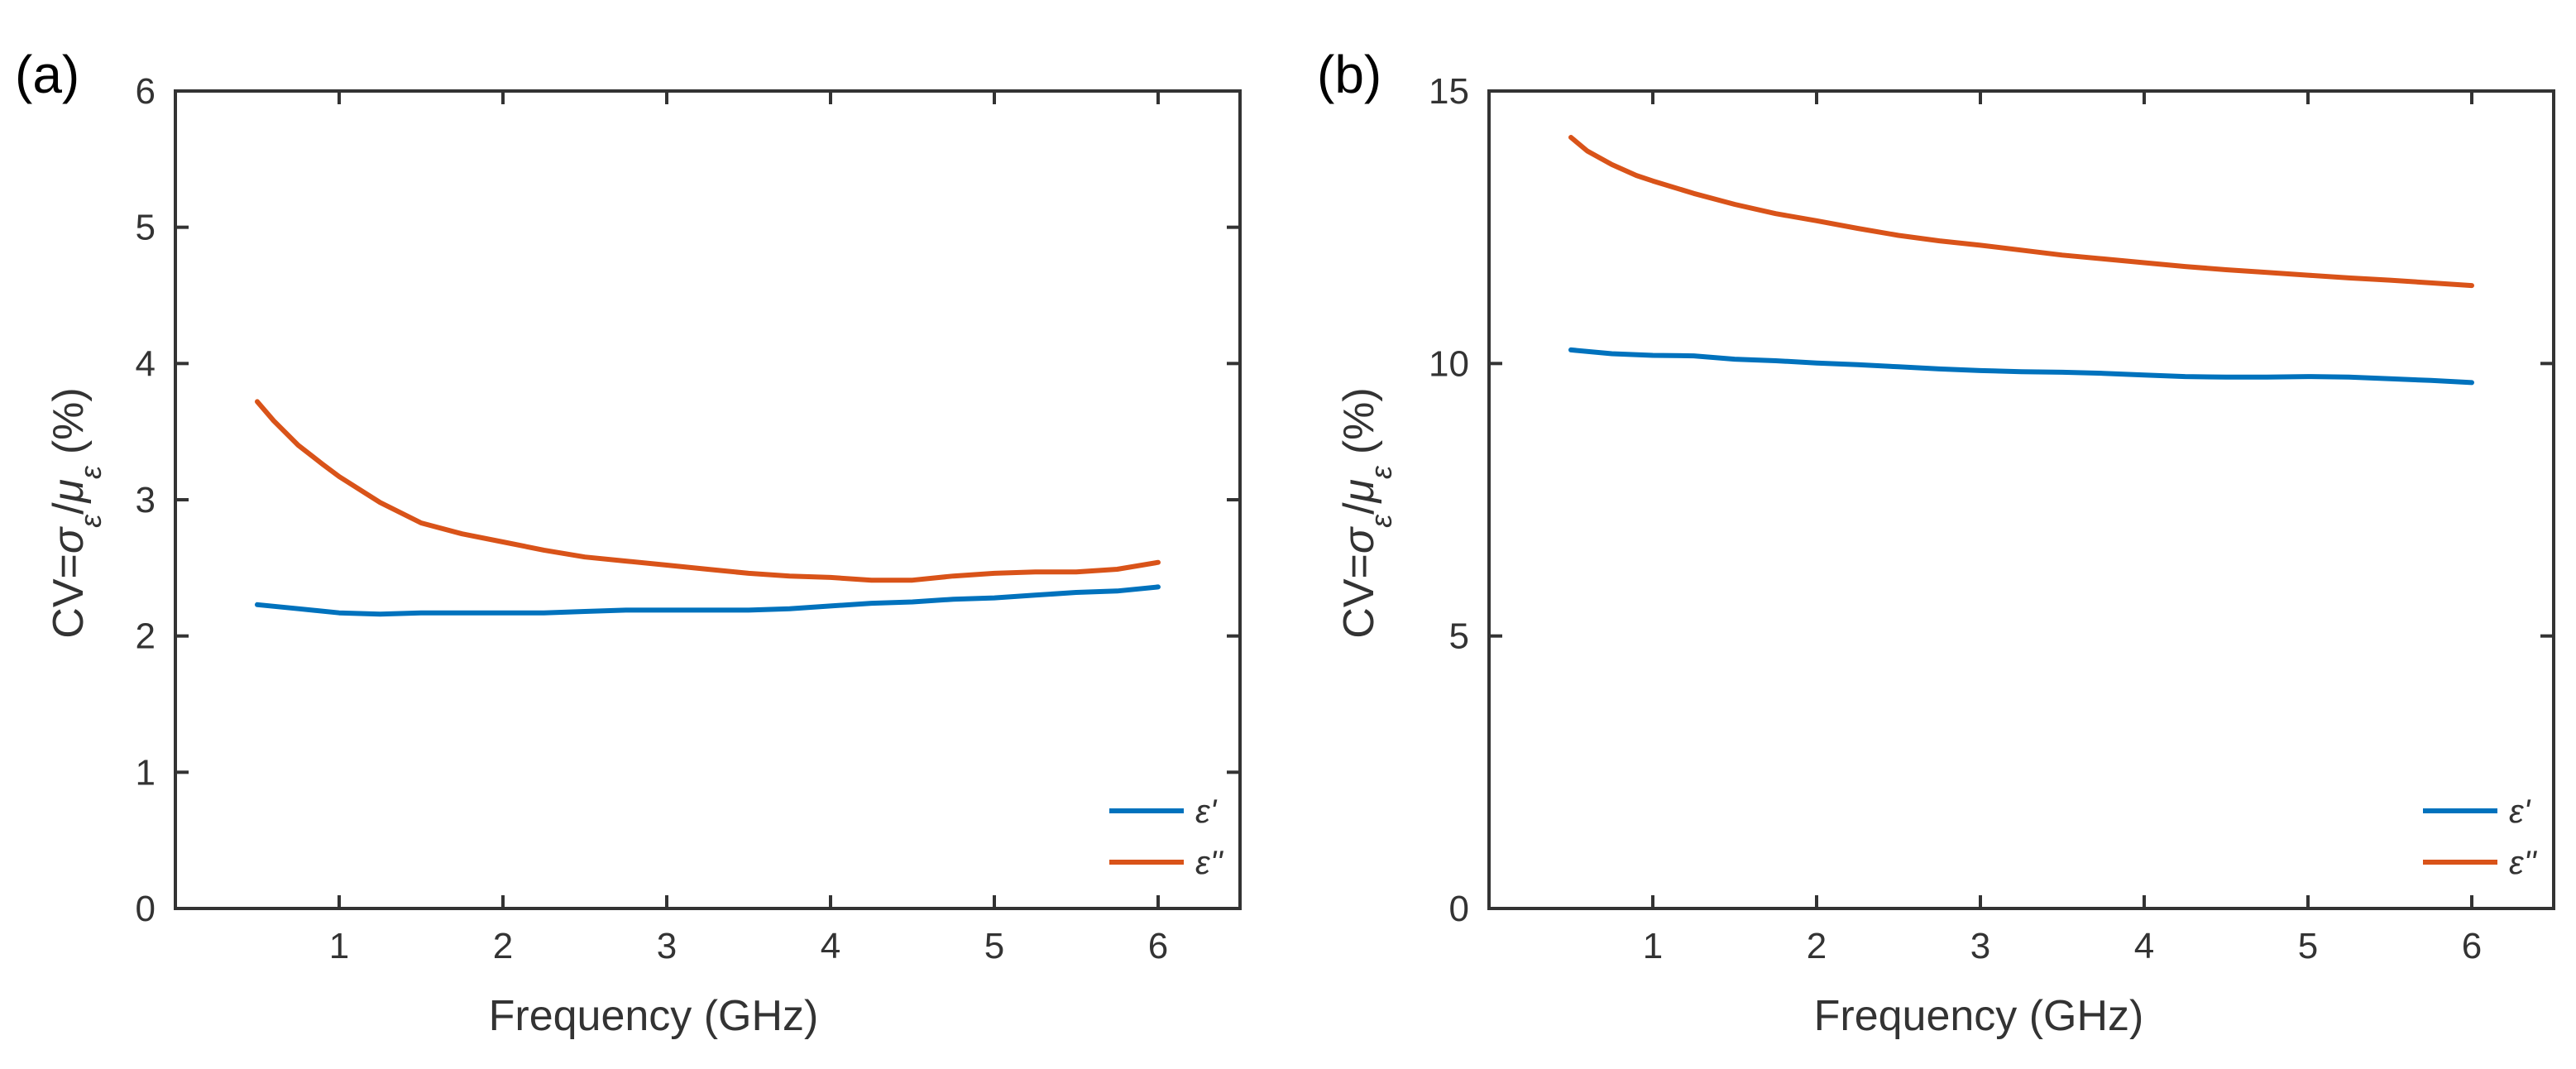 The height and width of the screenshot is (1069, 2576). I want to click on panel-b-xtick-label: 5, so click(2308, 946).